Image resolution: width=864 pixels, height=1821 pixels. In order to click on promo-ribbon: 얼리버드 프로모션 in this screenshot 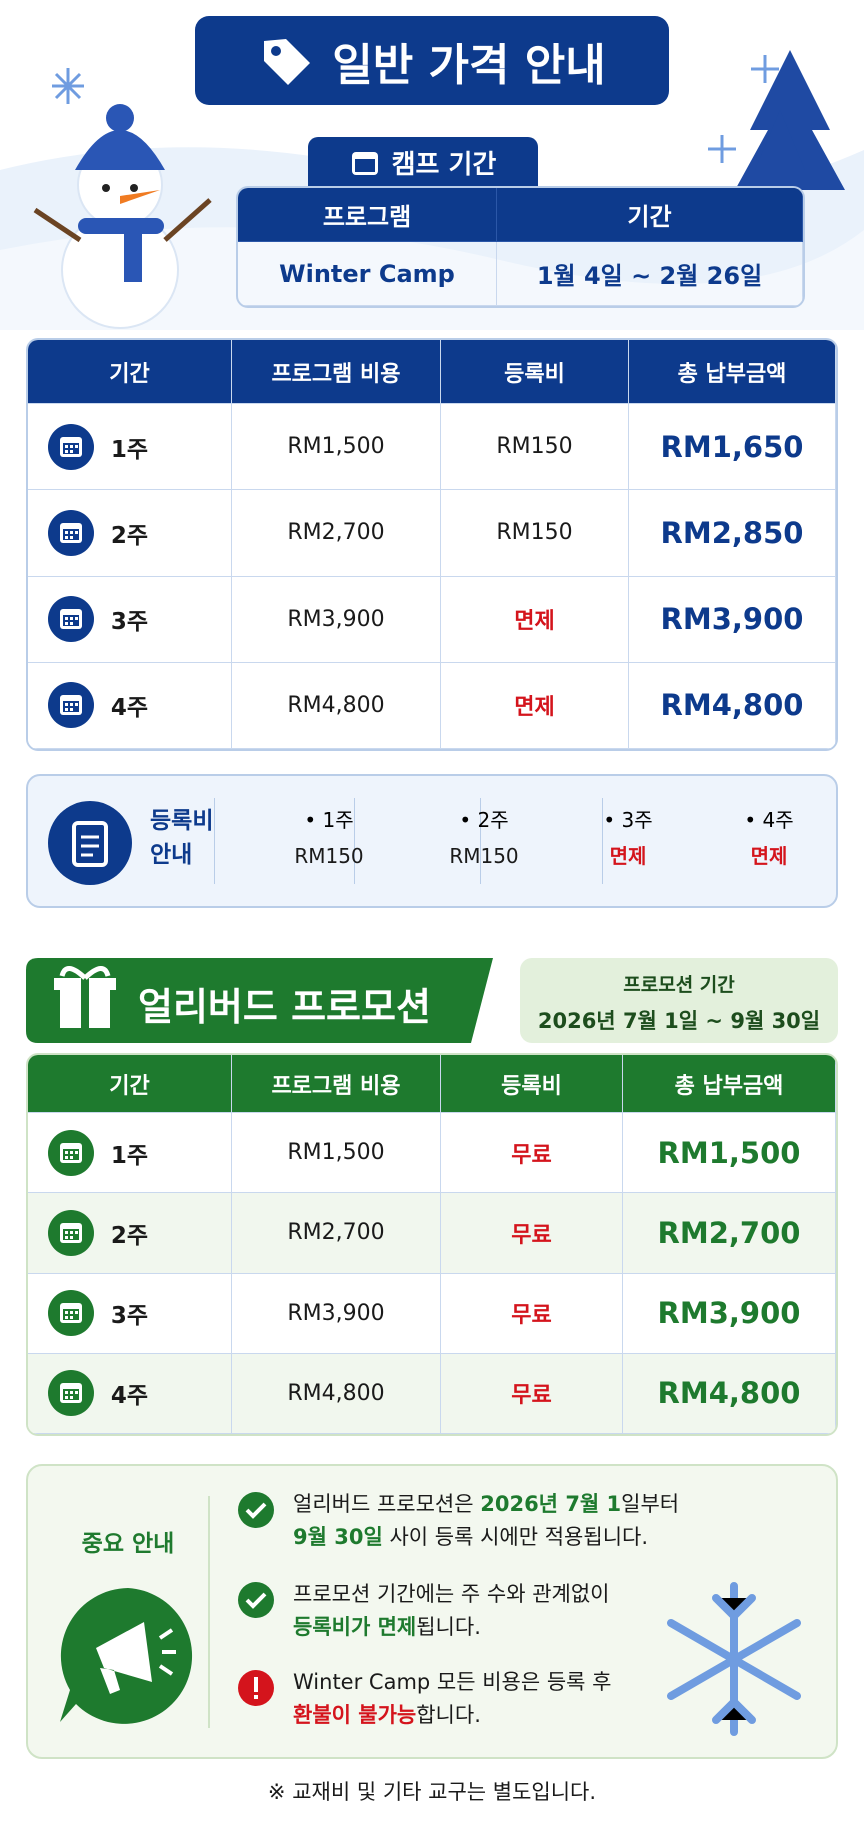, I will do `click(259, 1000)`.